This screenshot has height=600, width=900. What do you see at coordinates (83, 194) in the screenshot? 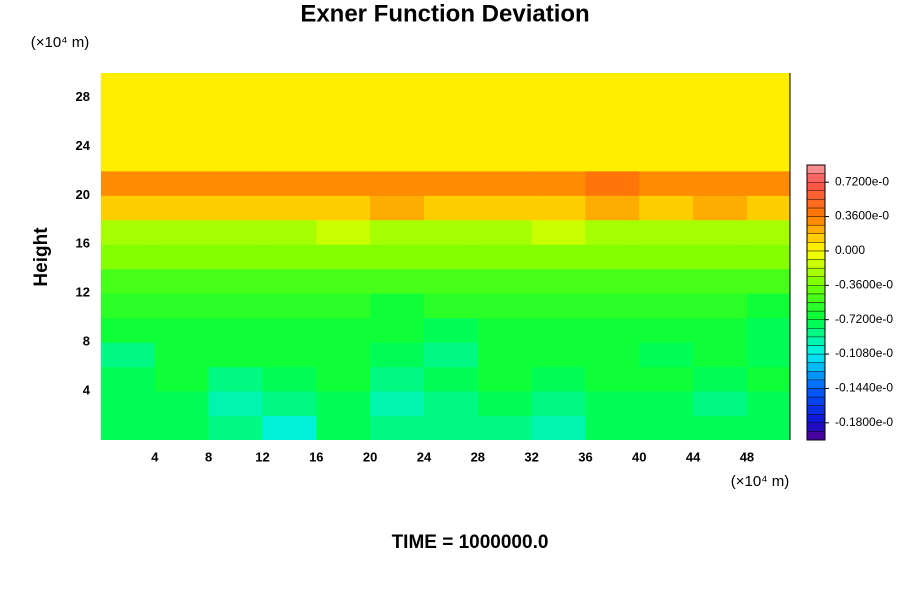
I see `y-tick-label: 20` at bounding box center [83, 194].